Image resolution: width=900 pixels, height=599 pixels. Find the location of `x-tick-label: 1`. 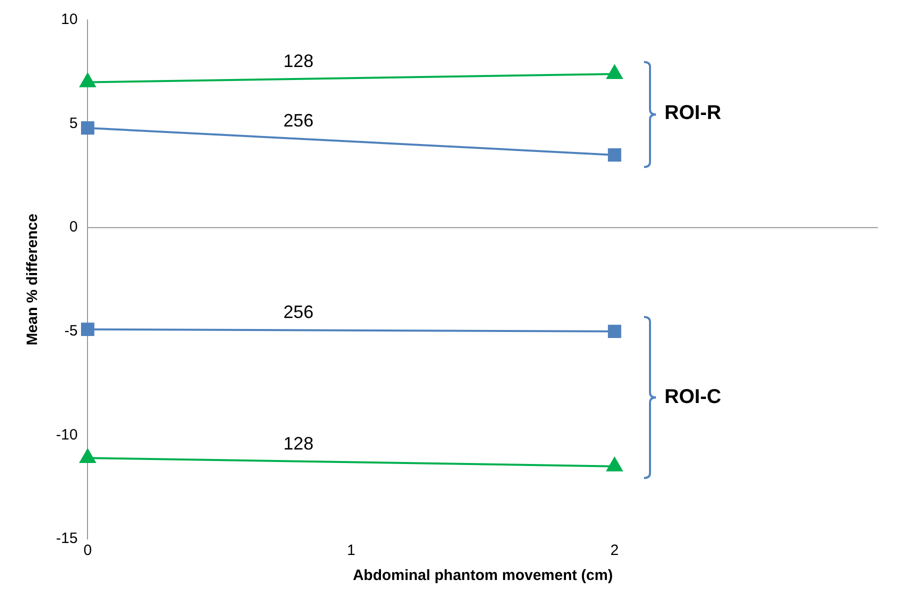

x-tick-label: 1 is located at coordinates (351, 551).